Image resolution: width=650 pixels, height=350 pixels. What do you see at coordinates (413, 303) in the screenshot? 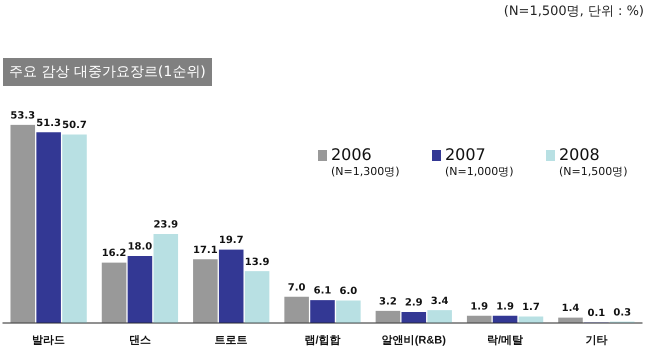
I see `data-label: 2.9` at bounding box center [413, 303].